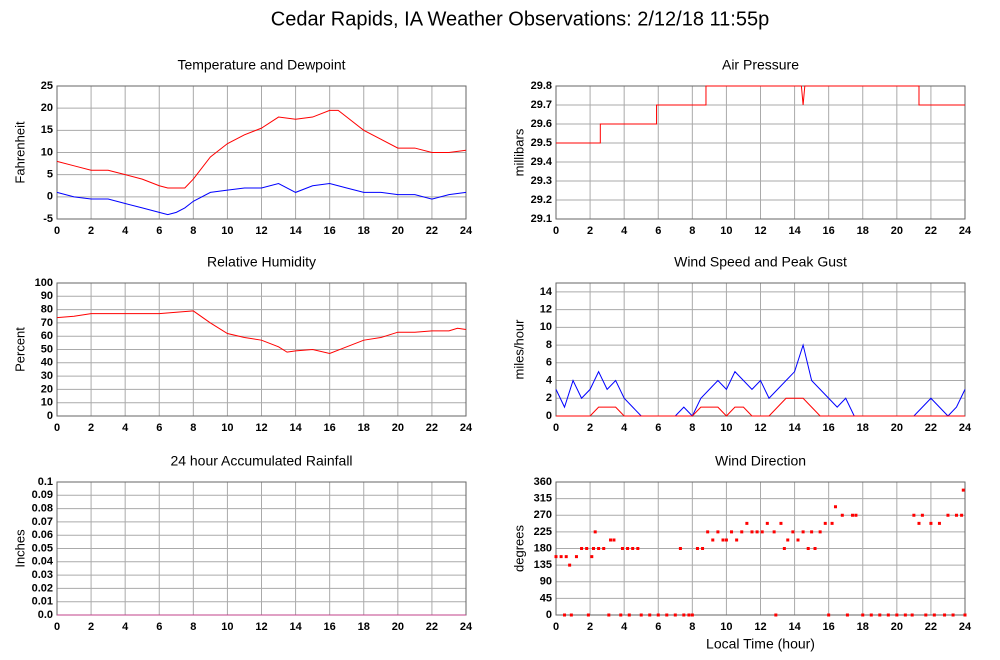 This screenshot has height=660, width=1000. Describe the element at coordinates (432, 428) in the screenshot. I see `x-tick-label: 22` at that location.